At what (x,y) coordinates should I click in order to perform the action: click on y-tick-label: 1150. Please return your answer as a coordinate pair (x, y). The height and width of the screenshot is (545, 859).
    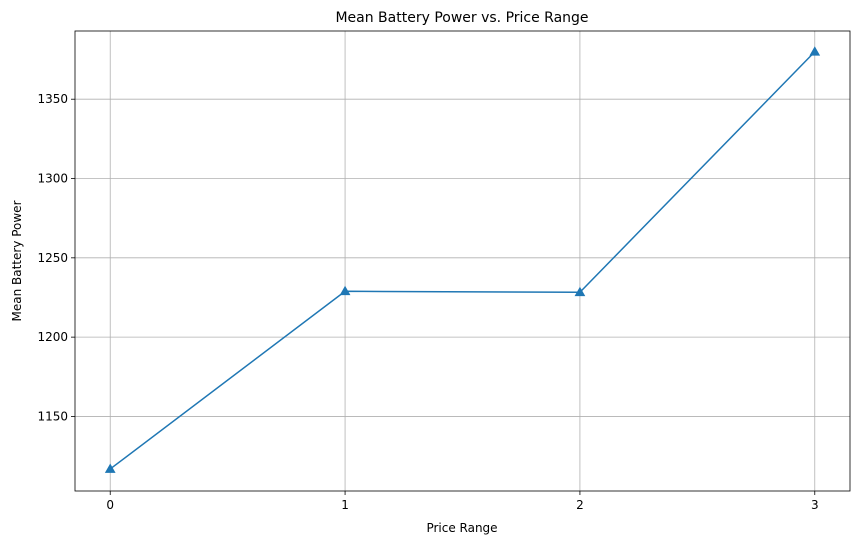
    Looking at the image, I should click on (52, 416).